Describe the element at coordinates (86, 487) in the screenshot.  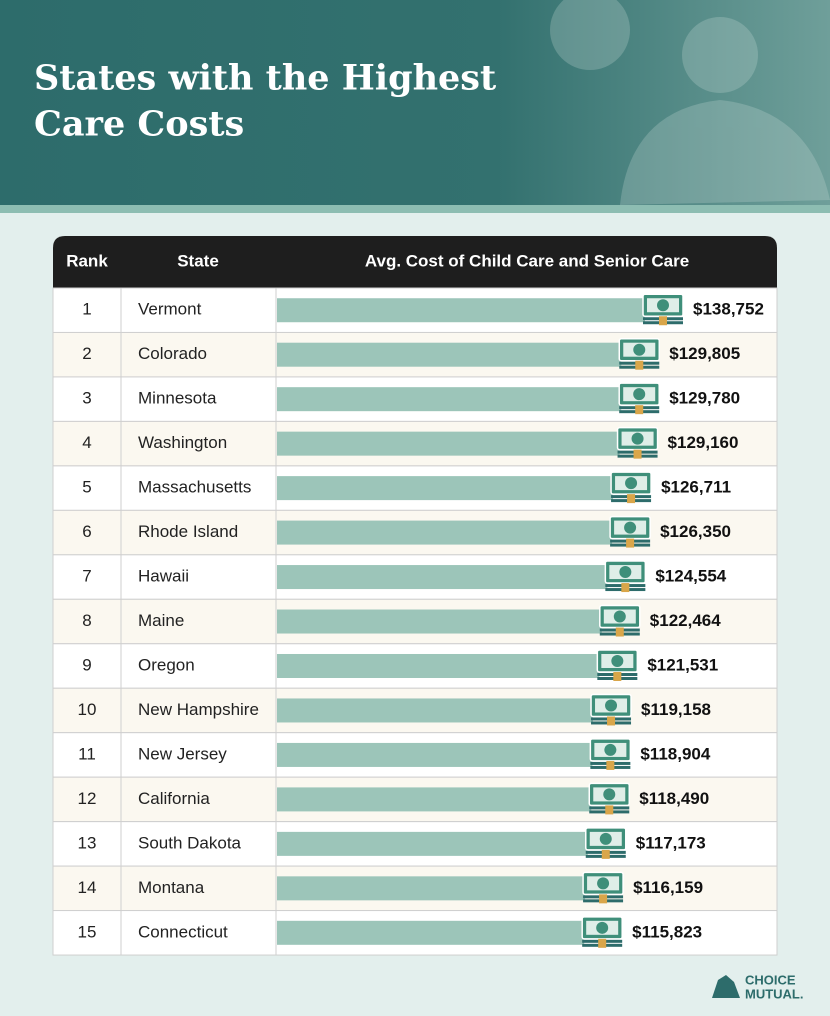
I see `rank: 5` at that location.